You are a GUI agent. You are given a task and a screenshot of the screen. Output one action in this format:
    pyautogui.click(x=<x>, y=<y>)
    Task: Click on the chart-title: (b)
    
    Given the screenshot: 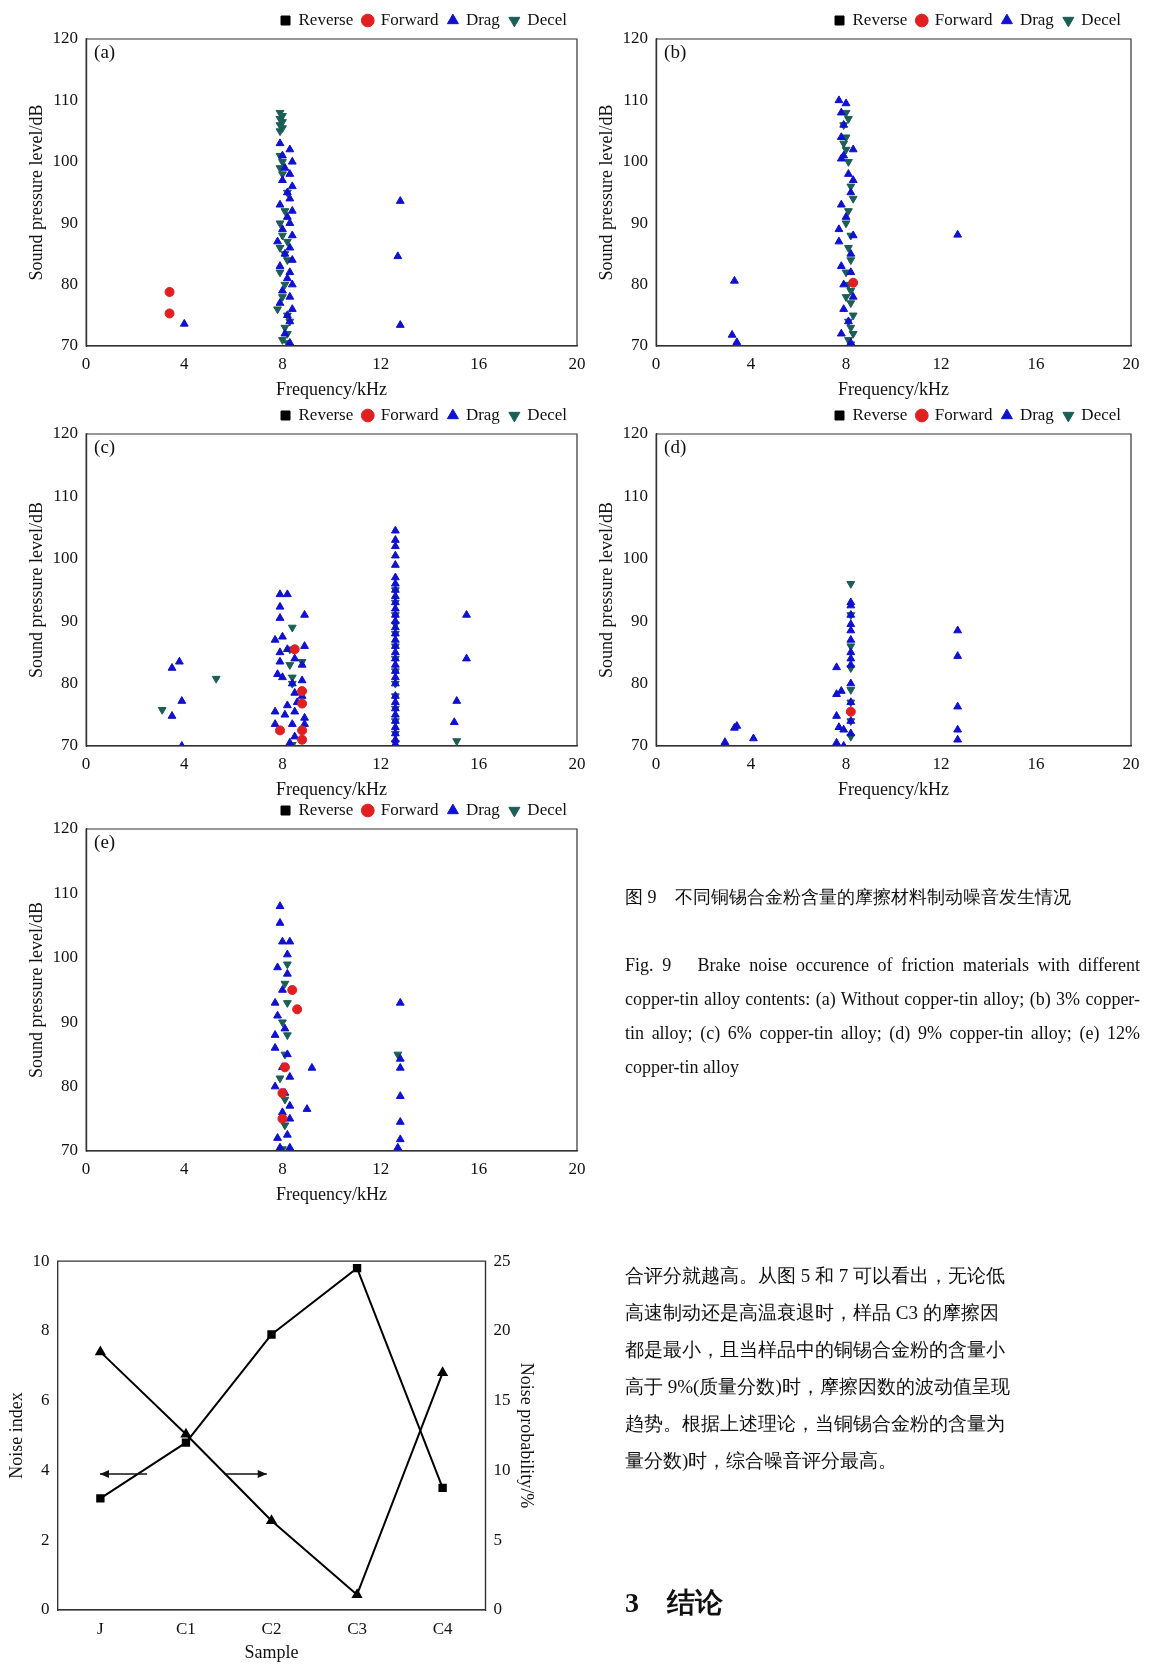 What is the action you would take?
    pyautogui.click(x=675, y=52)
    